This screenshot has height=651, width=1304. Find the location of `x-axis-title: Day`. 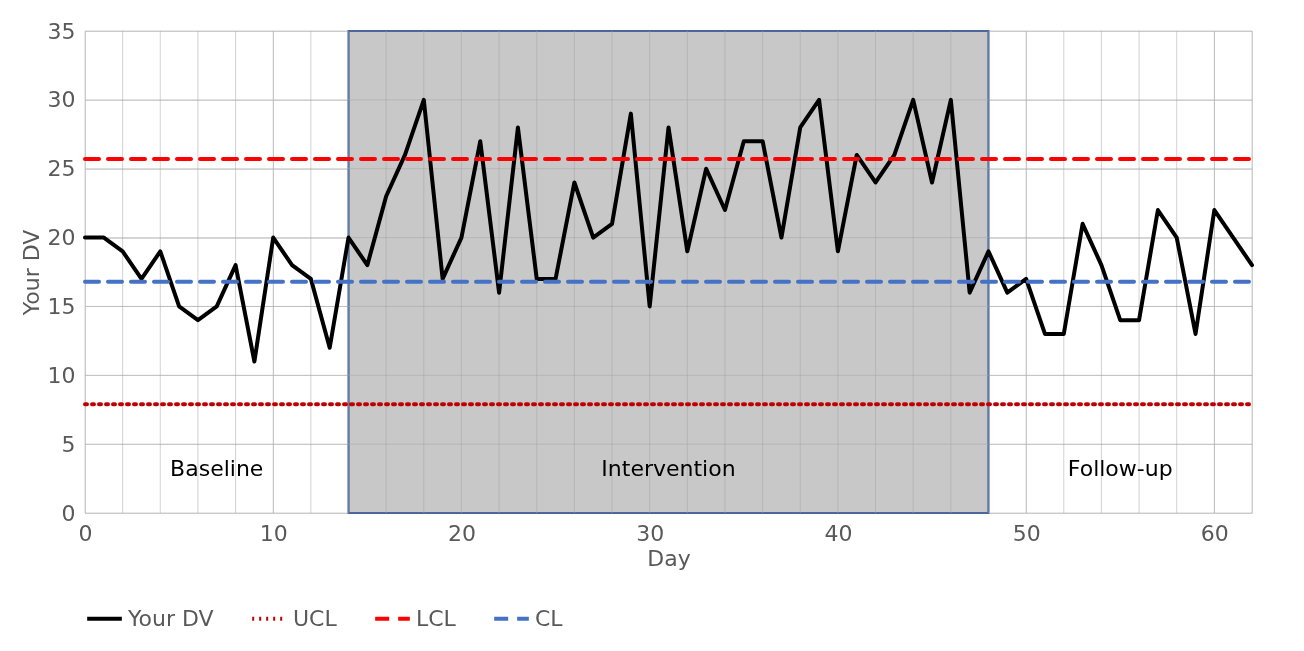

x-axis-title: Day is located at coordinates (669, 558).